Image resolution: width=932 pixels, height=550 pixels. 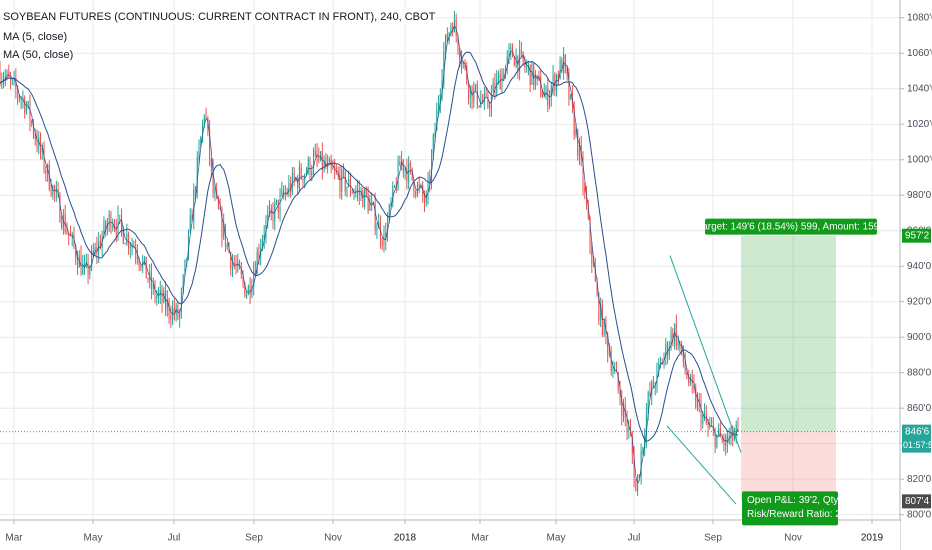 What do you see at coordinates (919, 124) in the screenshot?
I see `y-tick-label: 1020'0` at bounding box center [919, 124].